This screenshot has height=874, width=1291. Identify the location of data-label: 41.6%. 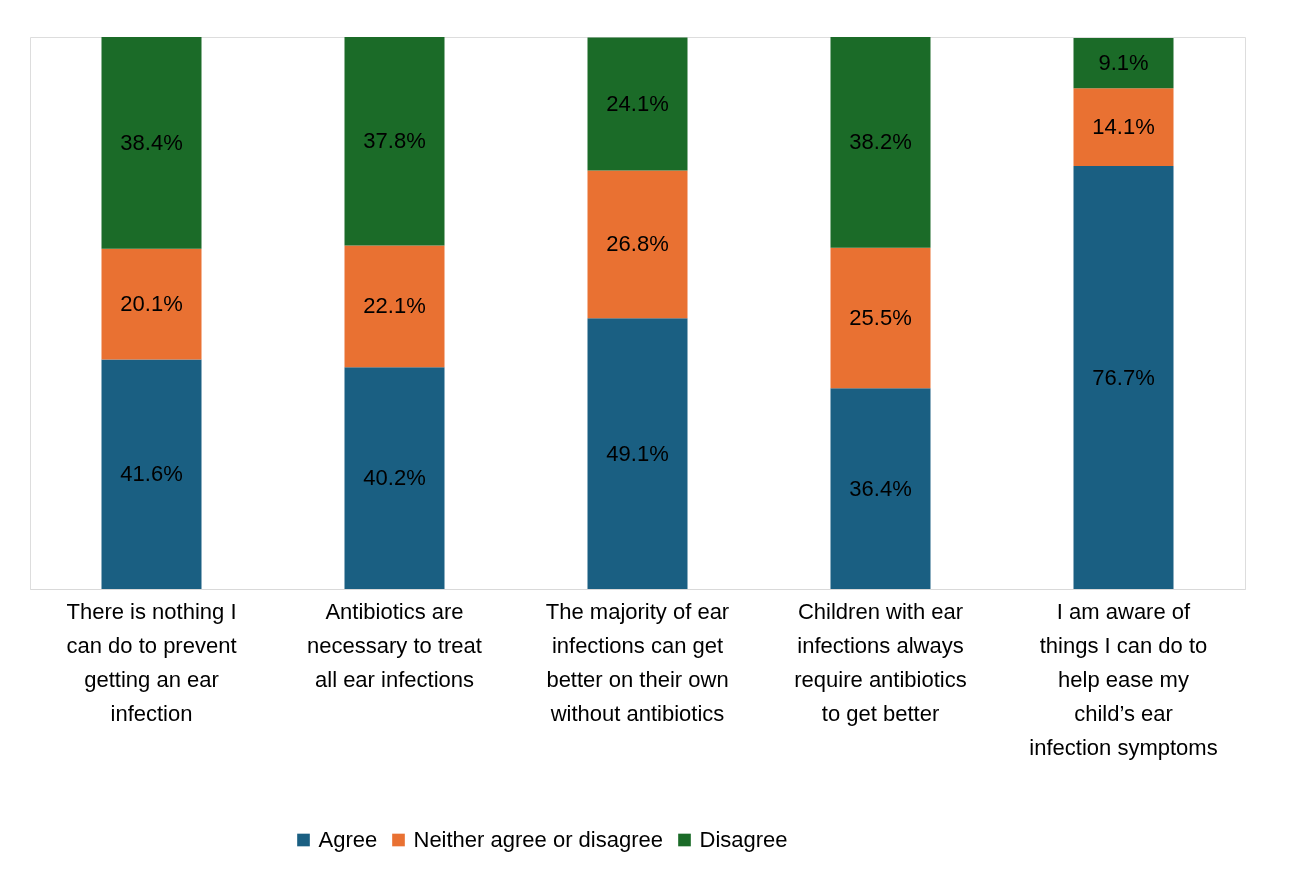
(151, 474).